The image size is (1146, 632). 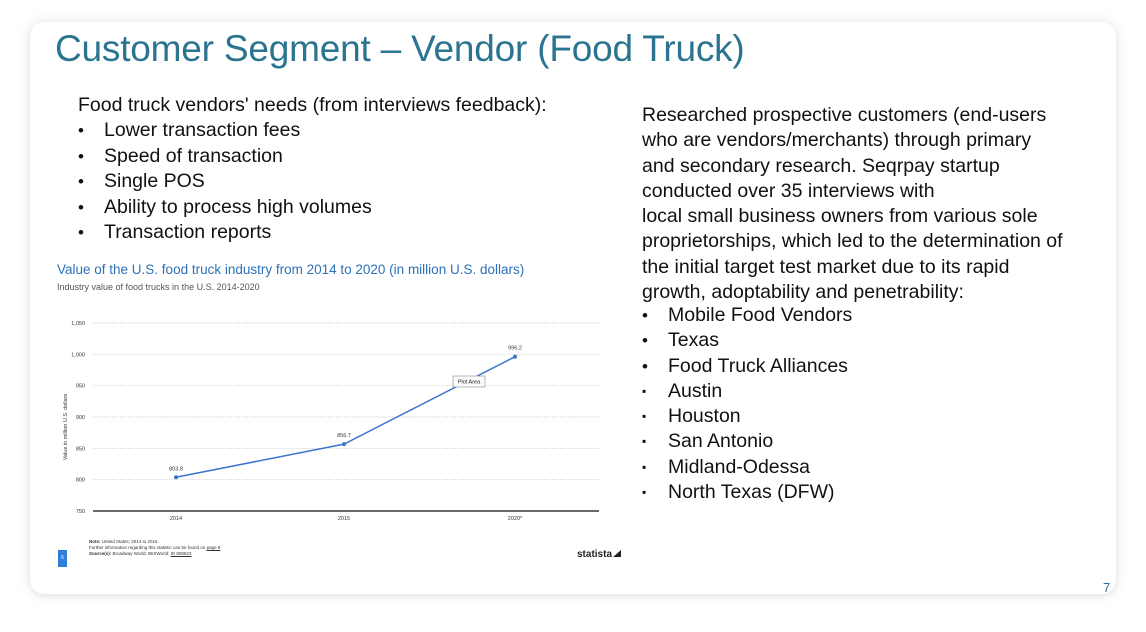 I want to click on list-item: • Mobile Food Vendors, so click(x=747, y=315).